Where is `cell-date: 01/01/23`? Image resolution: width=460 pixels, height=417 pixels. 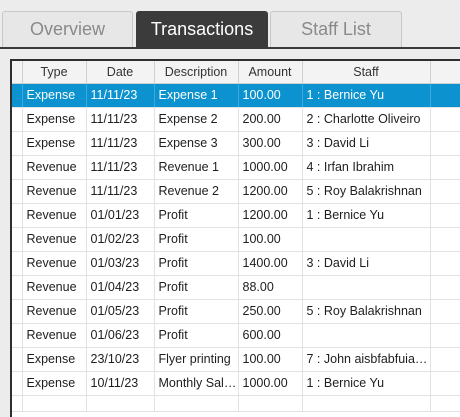 cell-date: 01/01/23 is located at coordinates (120, 215).